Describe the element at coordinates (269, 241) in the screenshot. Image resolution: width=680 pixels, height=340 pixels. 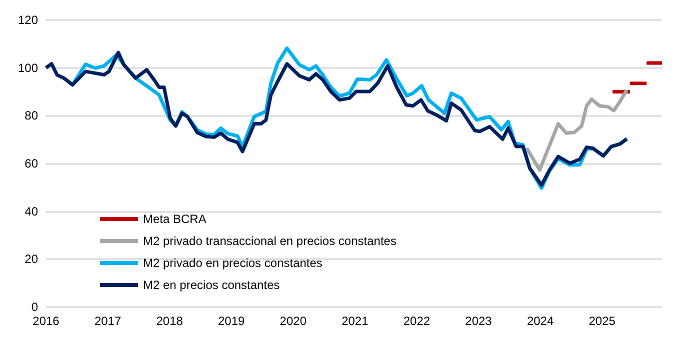
I see `legend-label: M2 privado transaccional en precios constantes` at that location.